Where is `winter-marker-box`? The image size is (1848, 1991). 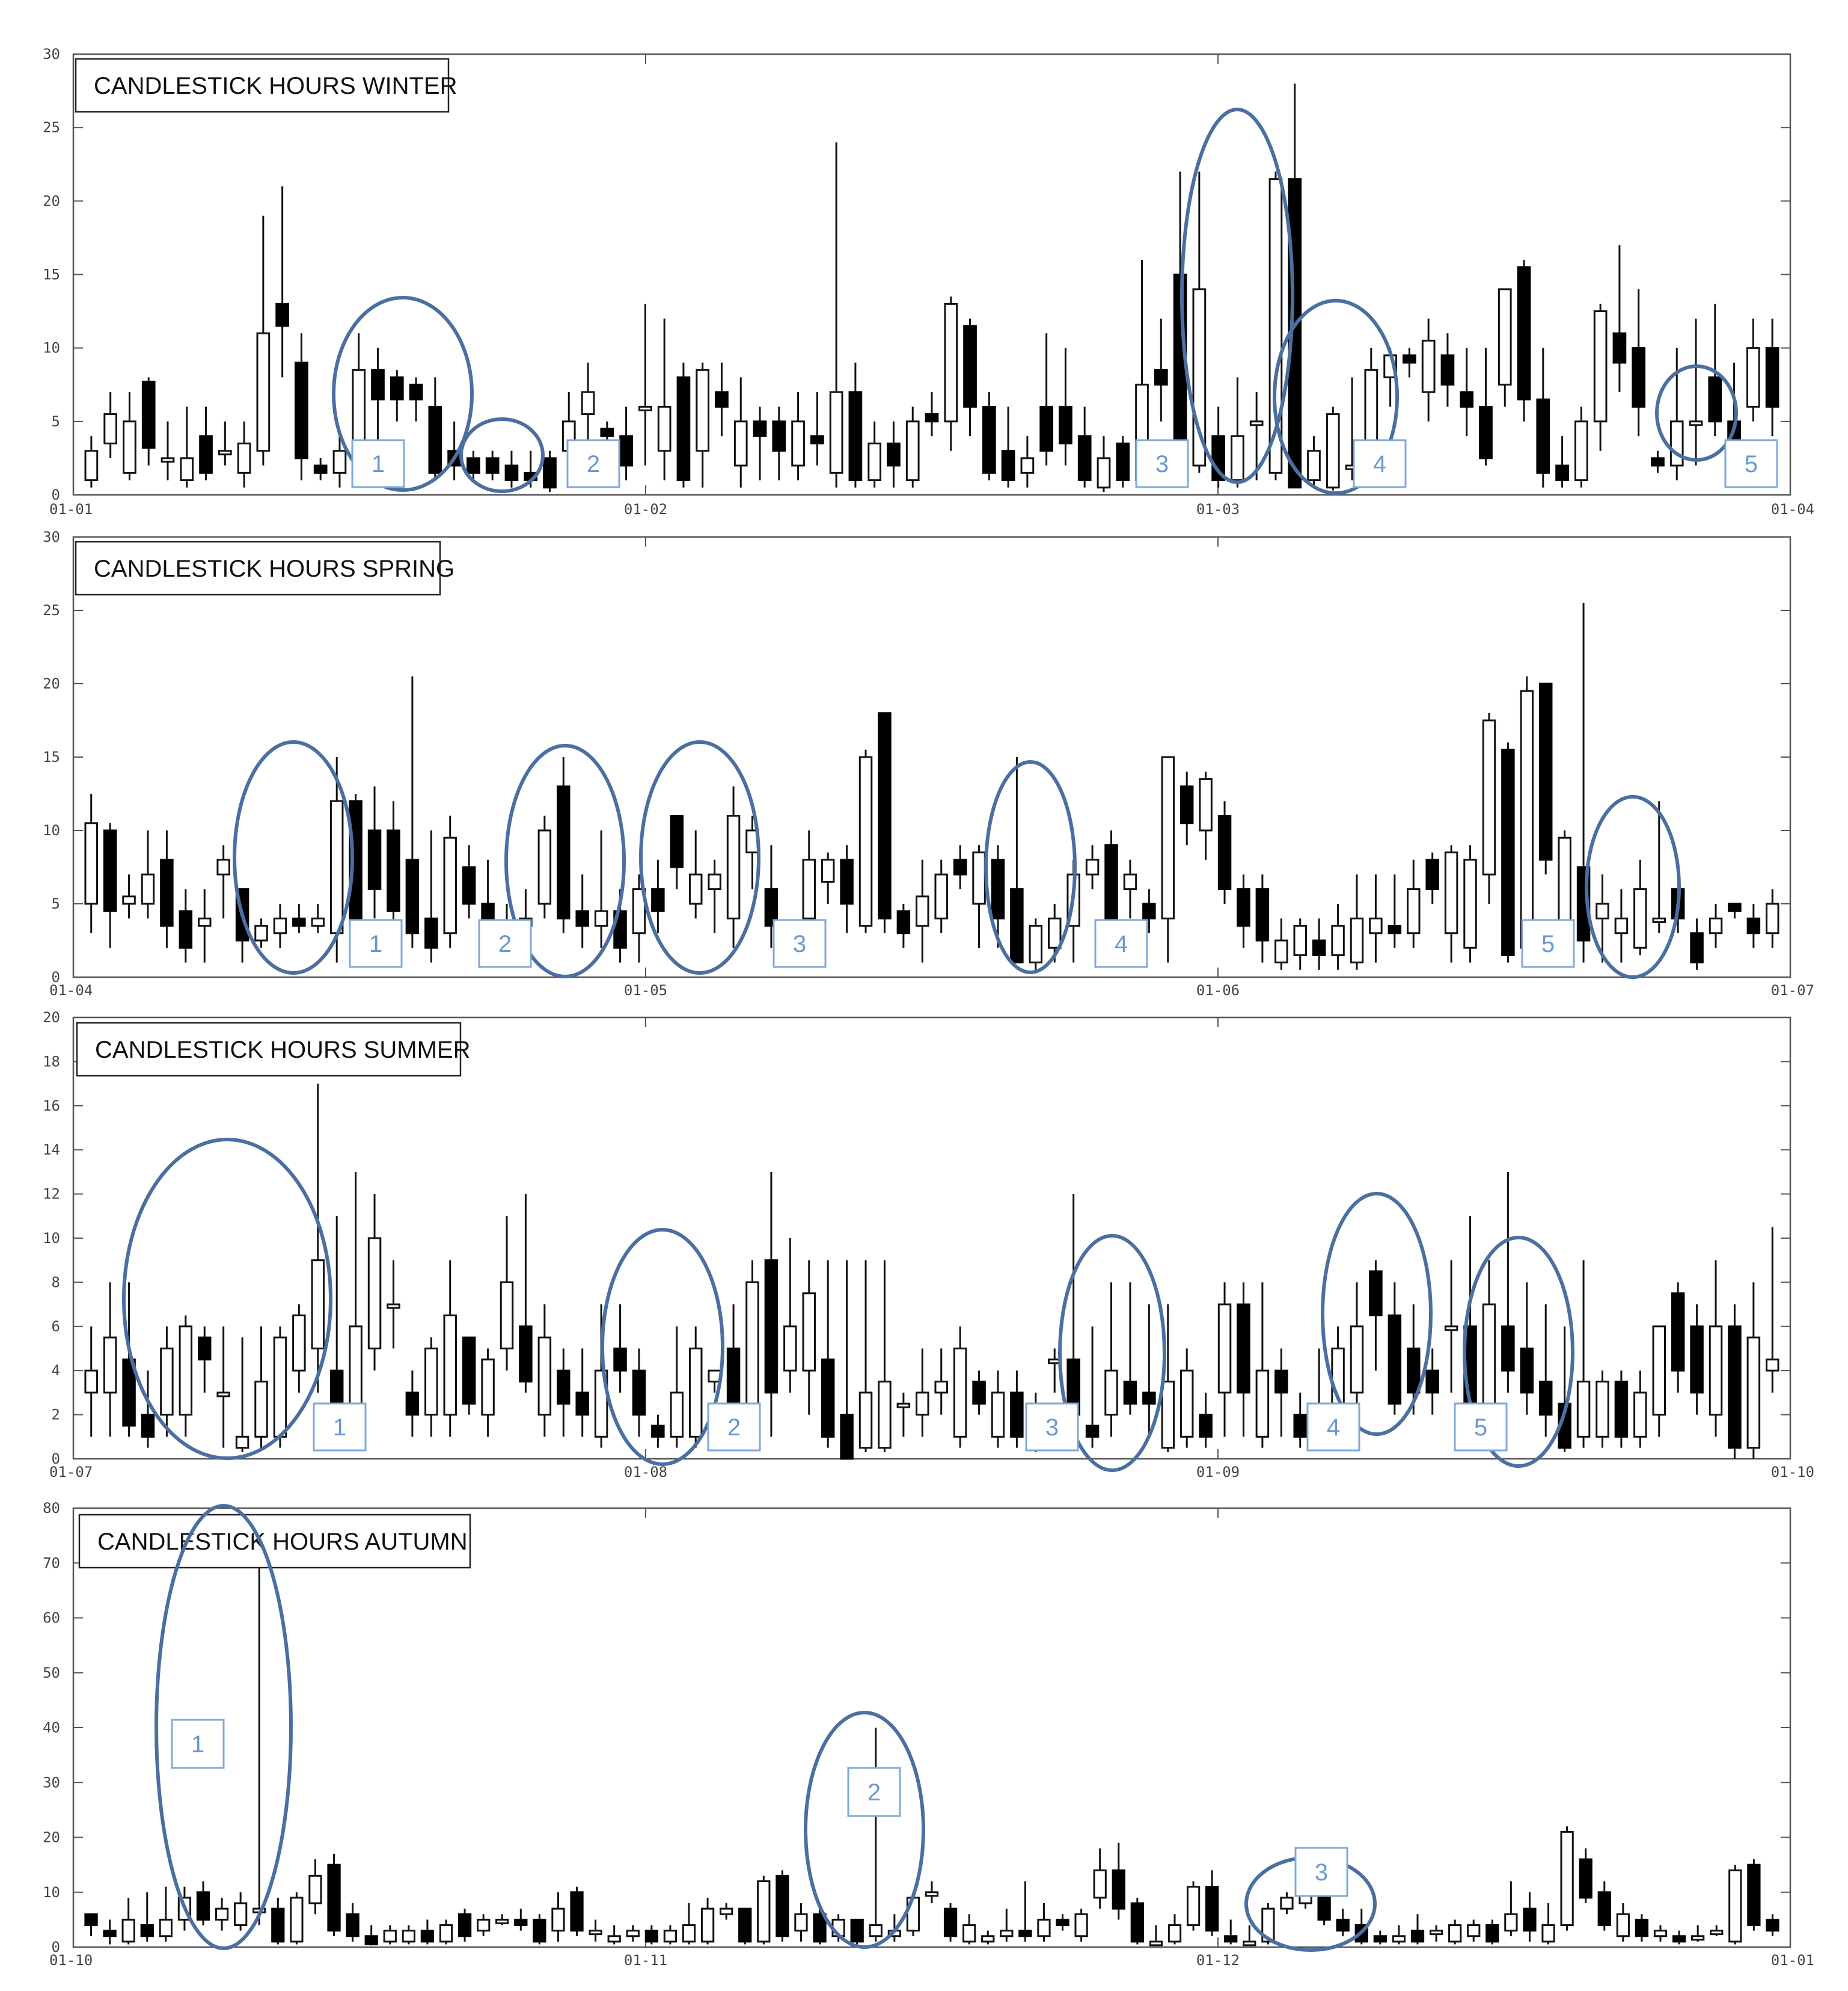
winter-marker-box is located at coordinates (1162, 464).